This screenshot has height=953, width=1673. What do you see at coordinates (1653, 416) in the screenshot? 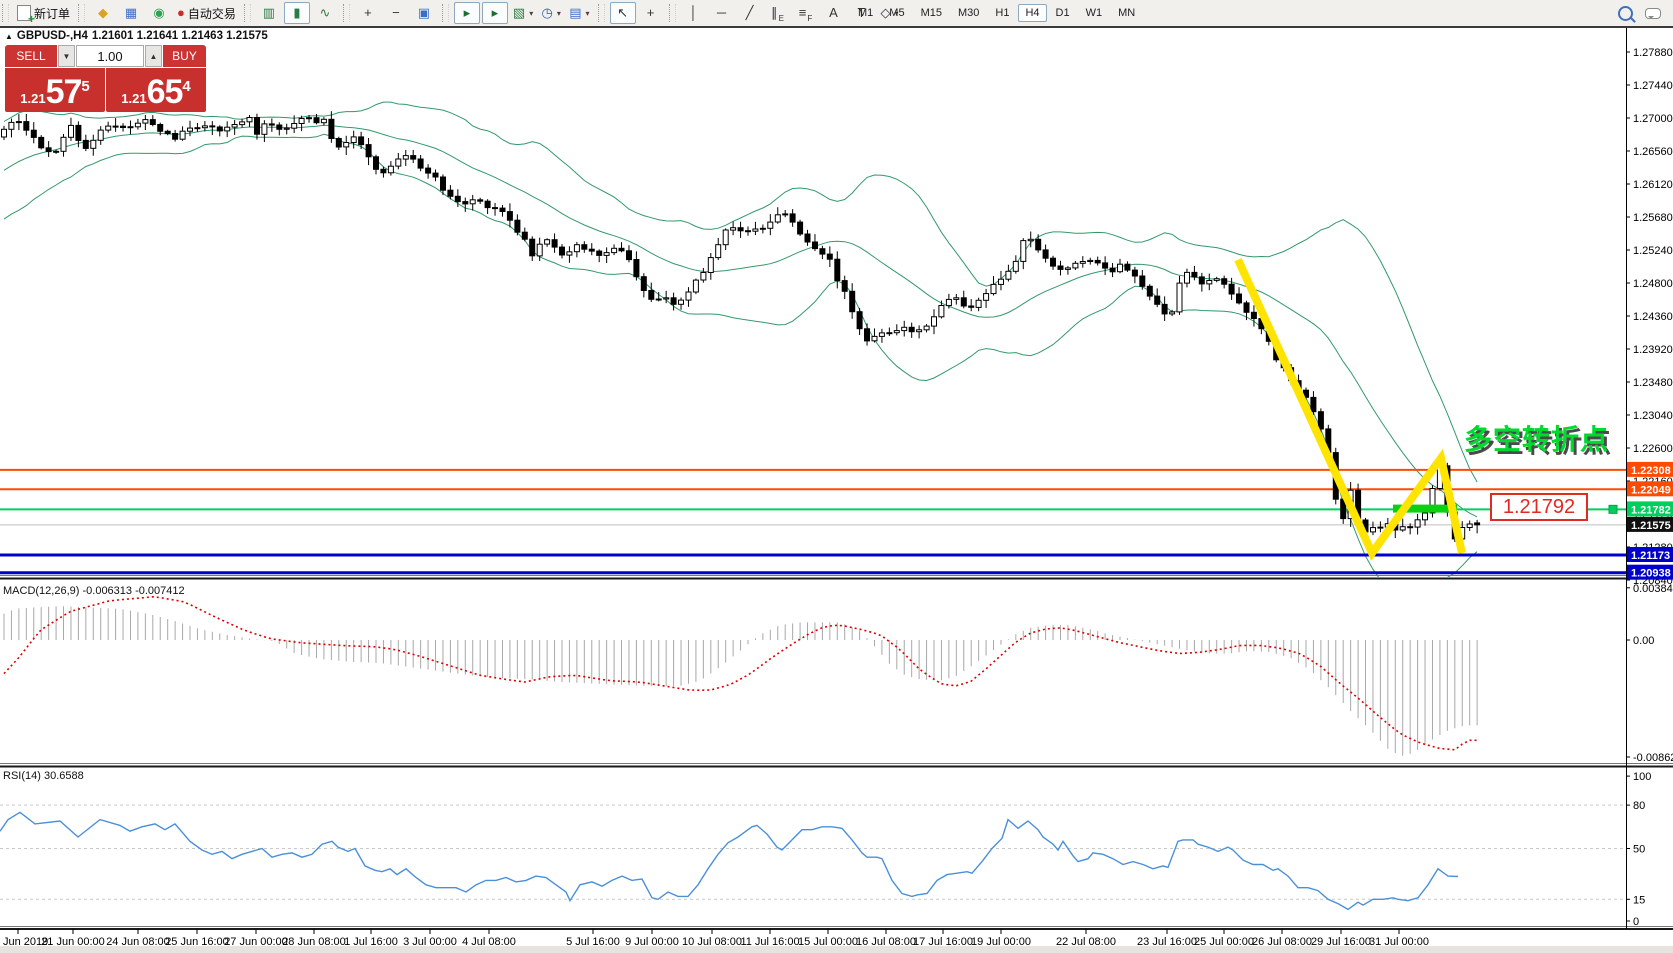
I see `svg-text: 1.23040` at bounding box center [1653, 416].